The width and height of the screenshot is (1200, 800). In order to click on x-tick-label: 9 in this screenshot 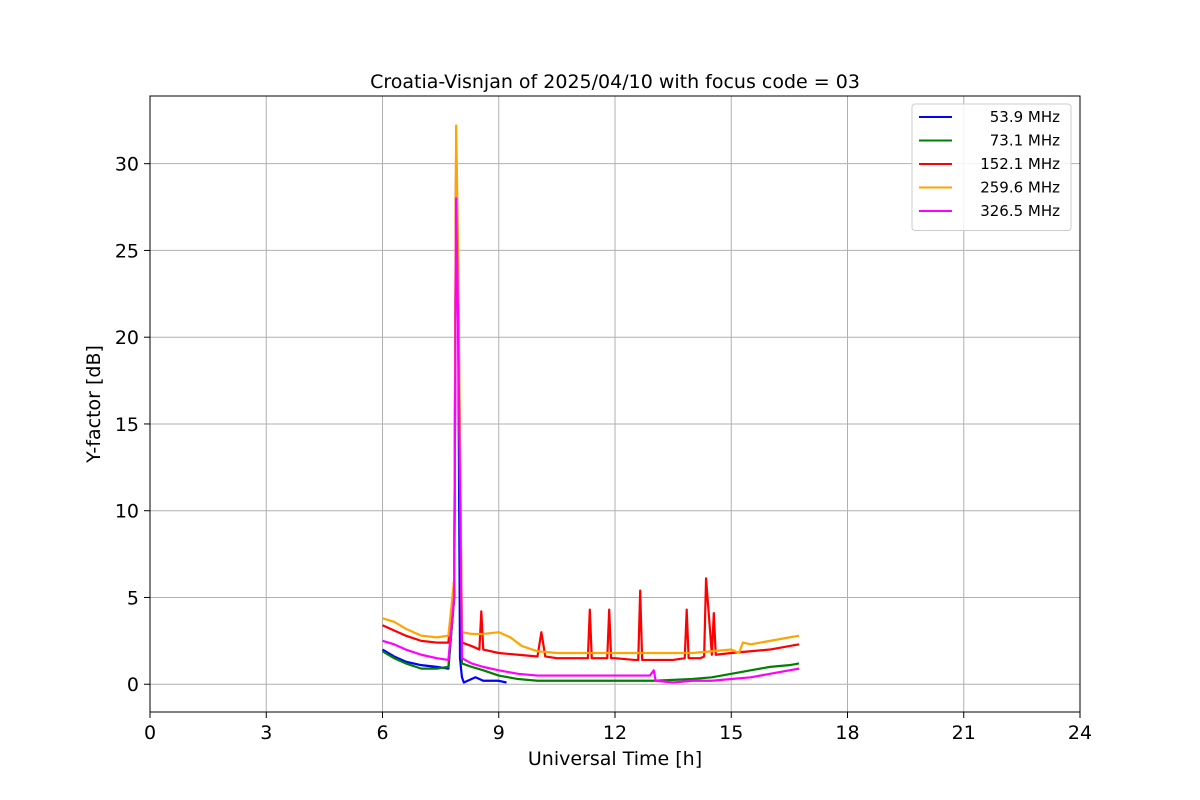, I will do `click(499, 733)`.